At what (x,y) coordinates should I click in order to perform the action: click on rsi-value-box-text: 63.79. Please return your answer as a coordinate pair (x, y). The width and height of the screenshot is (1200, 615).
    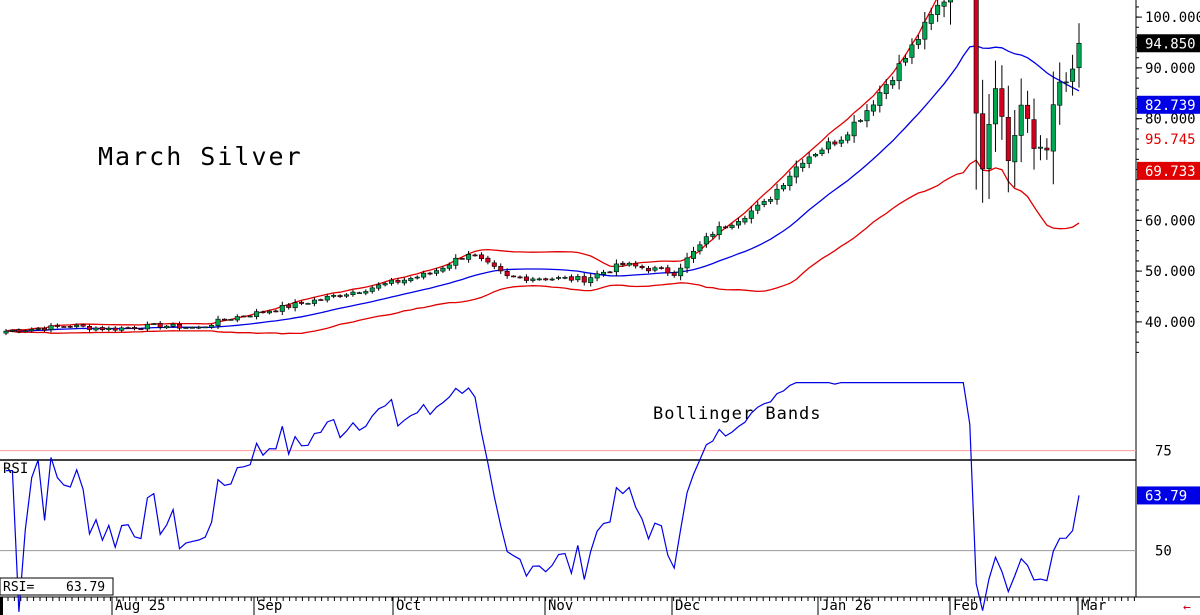
    Looking at the image, I should click on (1166, 496).